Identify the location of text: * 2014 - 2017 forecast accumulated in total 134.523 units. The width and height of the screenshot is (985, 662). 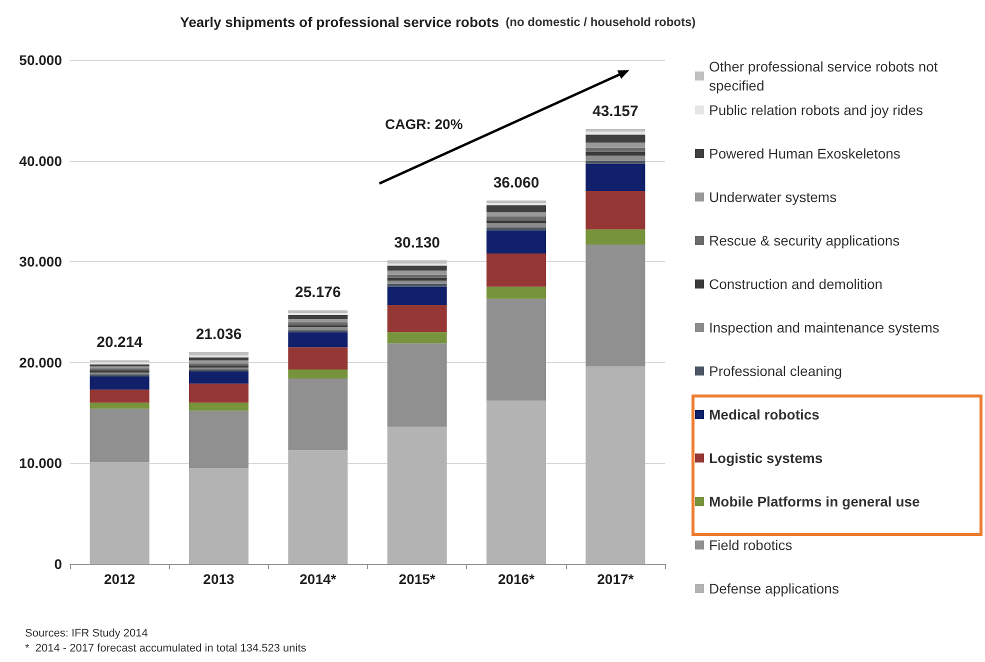
(166, 648).